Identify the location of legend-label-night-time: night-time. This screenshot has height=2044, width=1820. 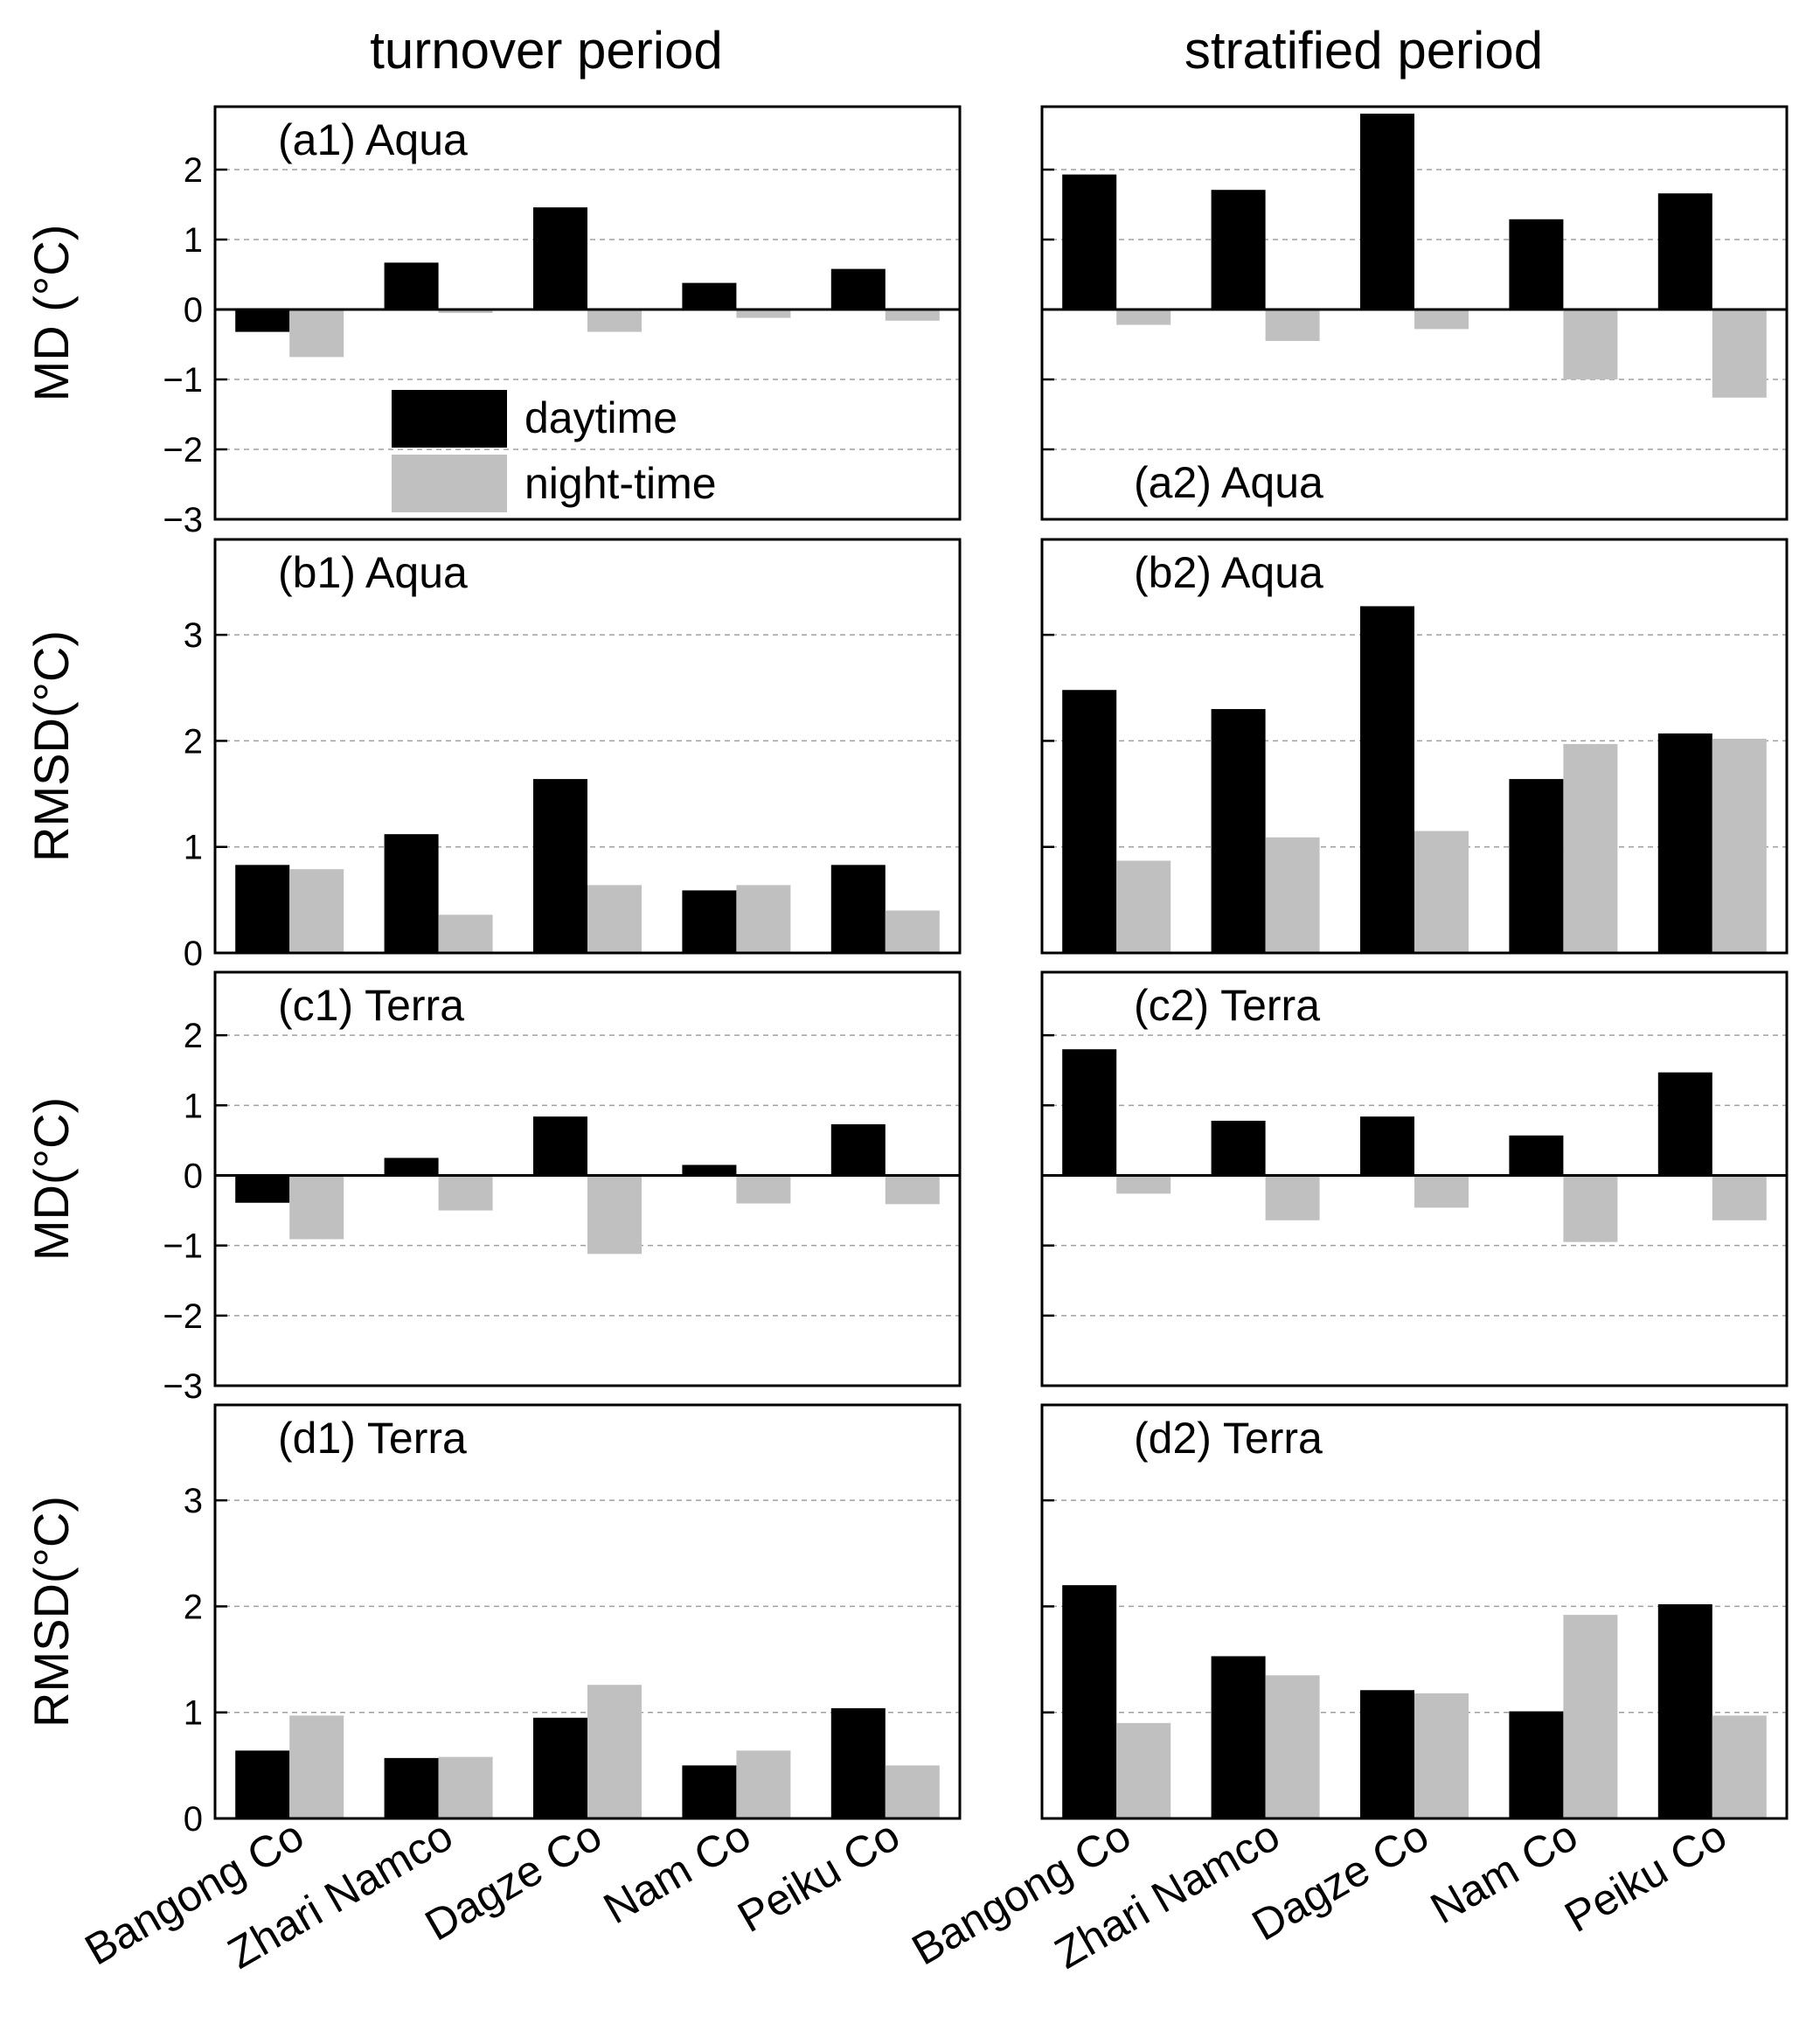
(620, 483).